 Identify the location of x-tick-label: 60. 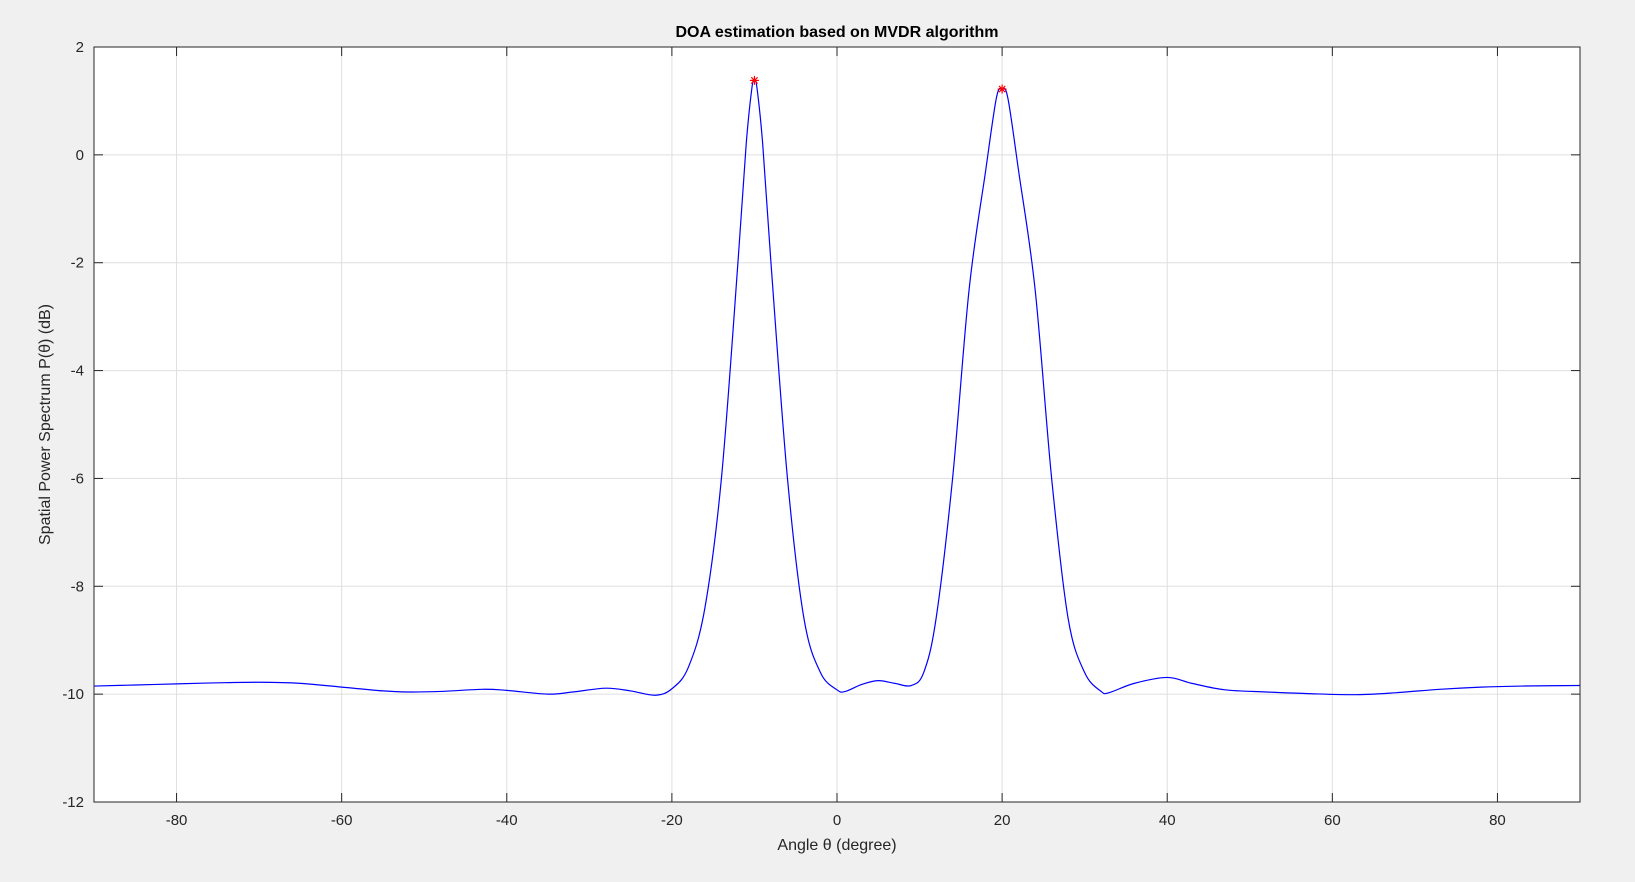
(1332, 820).